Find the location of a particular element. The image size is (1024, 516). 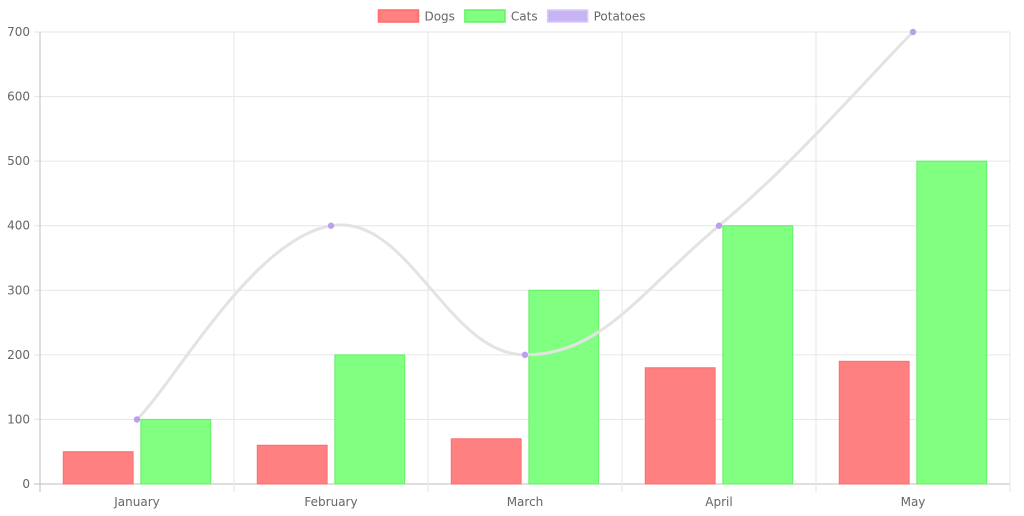

y-tick-label: 0 is located at coordinates (26, 484).